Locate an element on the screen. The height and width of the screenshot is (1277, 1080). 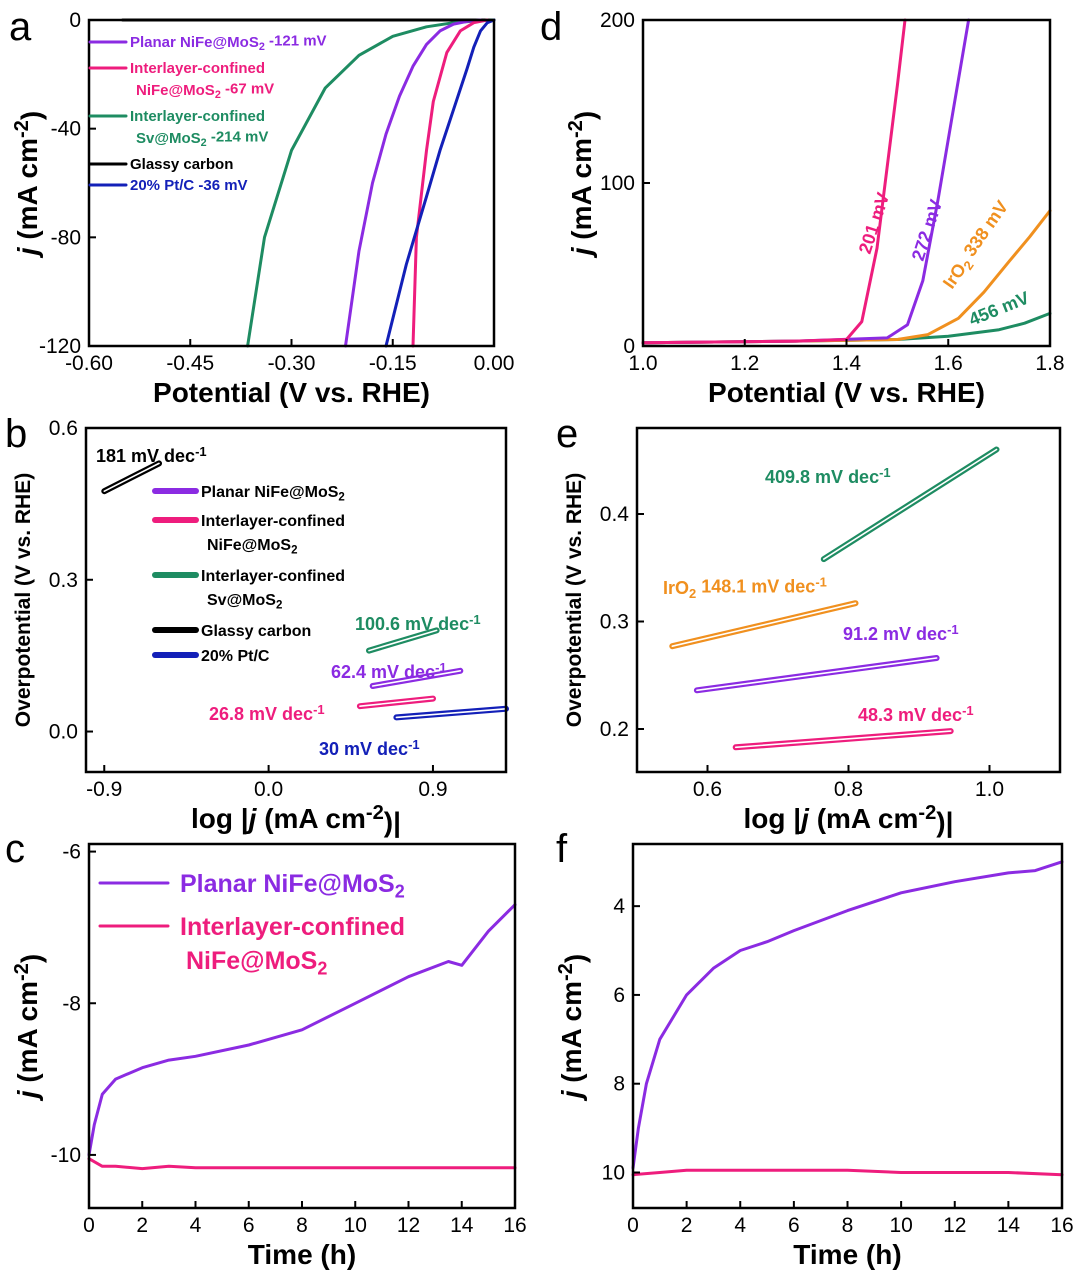
y-tick-label: -6 is located at coordinates (71, 852).